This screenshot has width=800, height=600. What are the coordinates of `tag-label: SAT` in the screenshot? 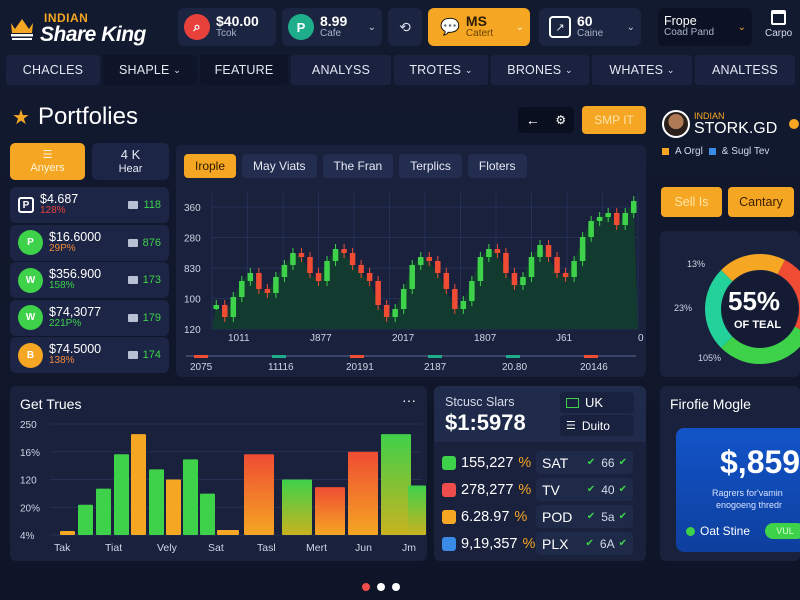 It's located at (555, 462).